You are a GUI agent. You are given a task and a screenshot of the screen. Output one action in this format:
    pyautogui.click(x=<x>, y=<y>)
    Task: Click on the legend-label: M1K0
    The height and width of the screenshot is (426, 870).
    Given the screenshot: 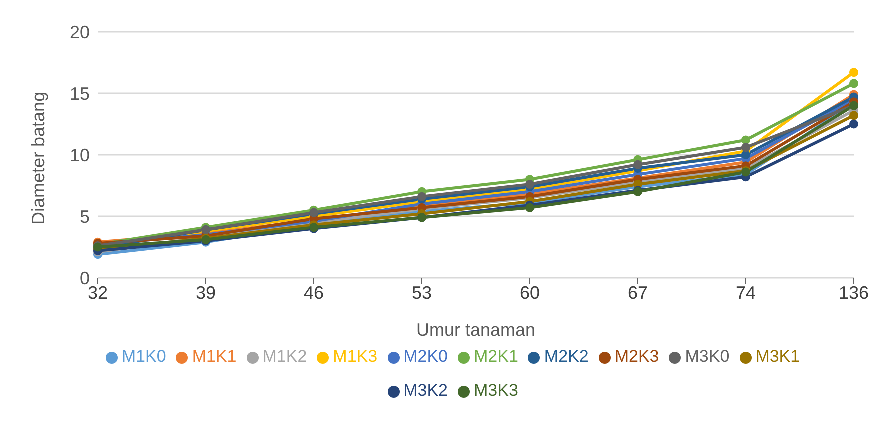 What is the action you would take?
    pyautogui.click(x=144, y=356)
    